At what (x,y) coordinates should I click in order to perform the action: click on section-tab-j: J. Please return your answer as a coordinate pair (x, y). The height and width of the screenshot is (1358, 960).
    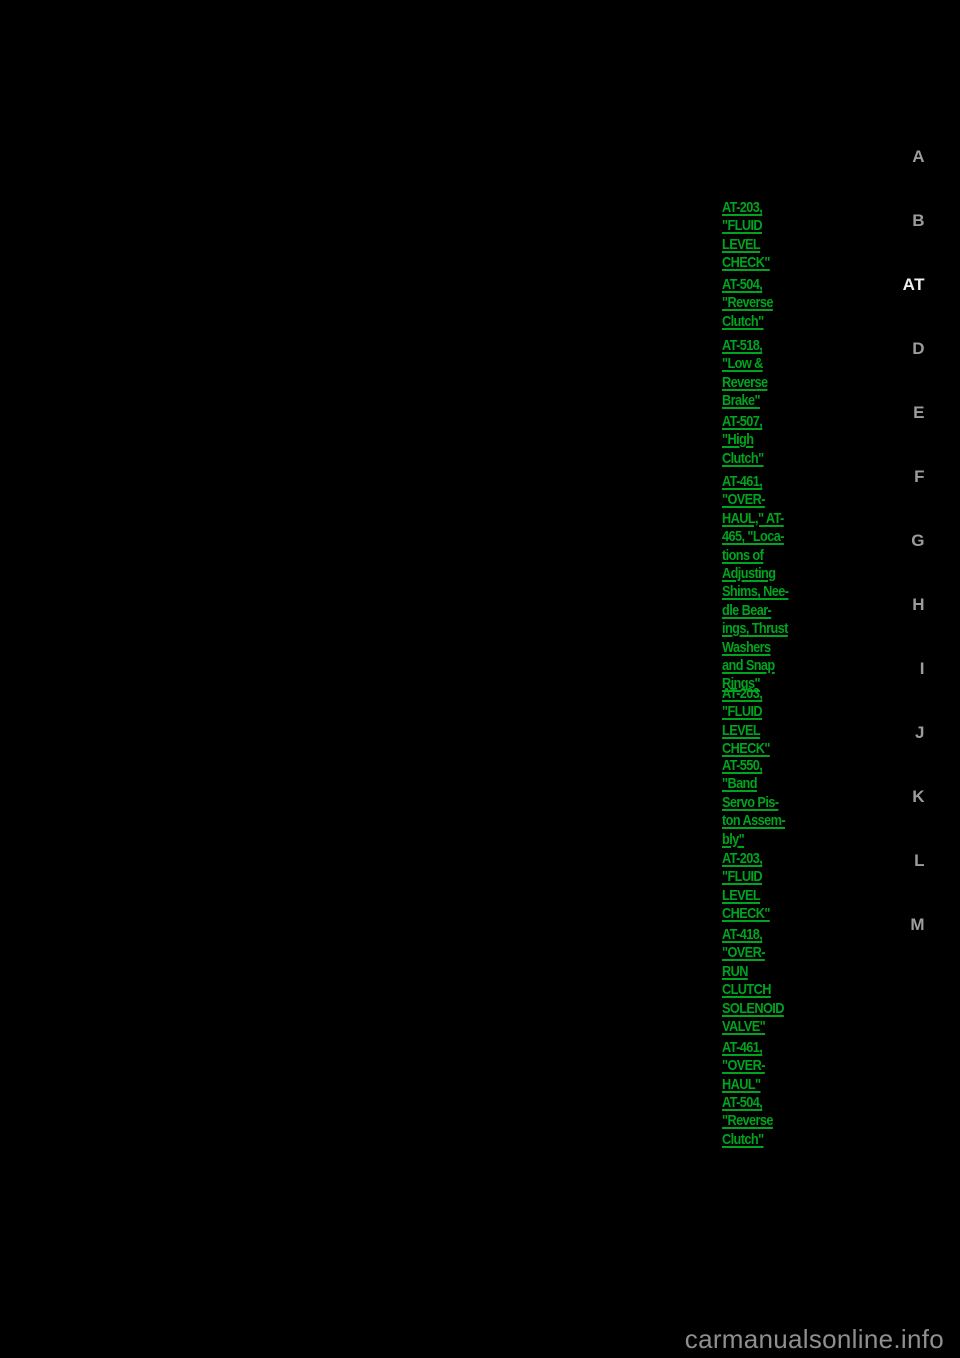
    Looking at the image, I should click on (920, 732).